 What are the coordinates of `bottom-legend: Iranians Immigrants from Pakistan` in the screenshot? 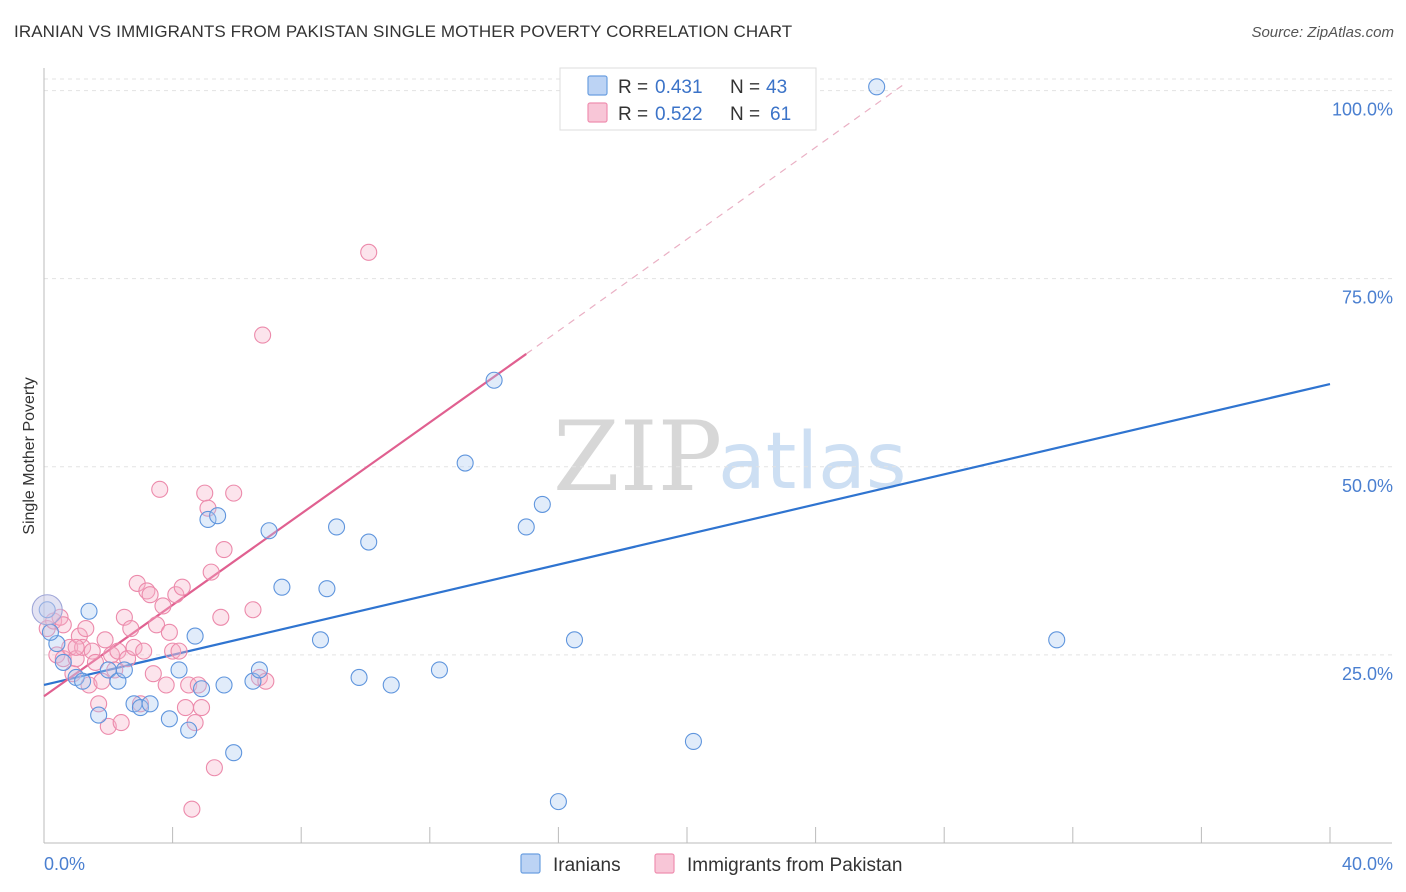 It's located at (711, 864).